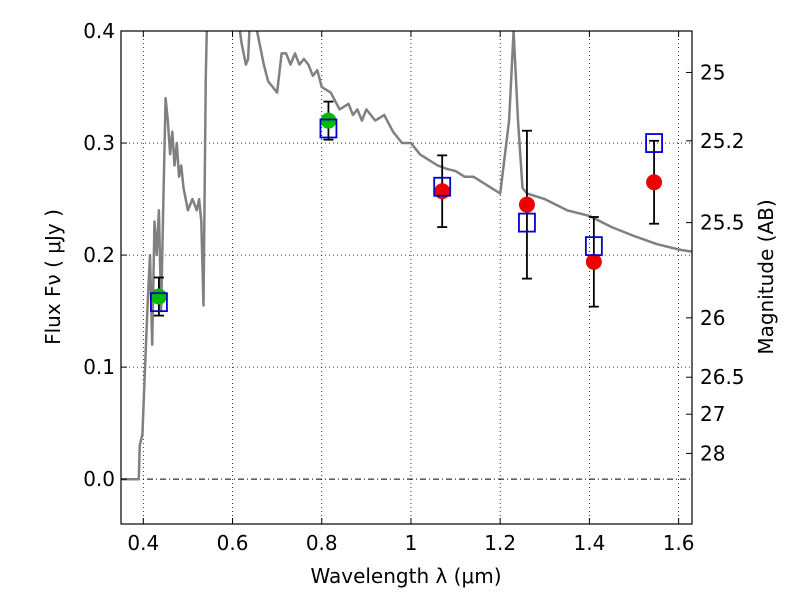 This screenshot has width=800, height=600. I want to click on mag-tick-label: 28, so click(712, 453).